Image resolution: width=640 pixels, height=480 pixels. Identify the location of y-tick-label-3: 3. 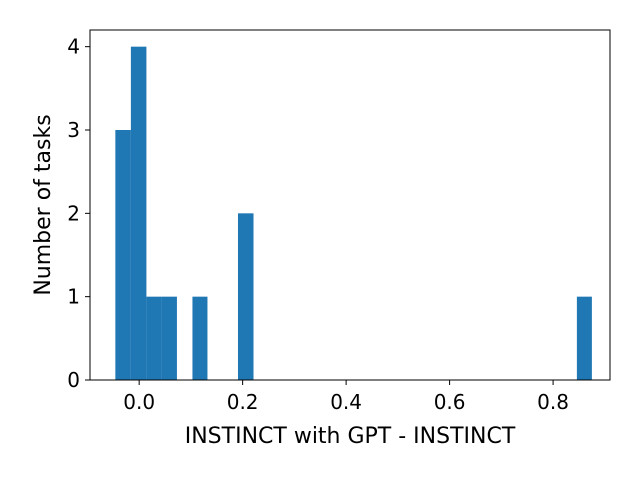
(73, 130).